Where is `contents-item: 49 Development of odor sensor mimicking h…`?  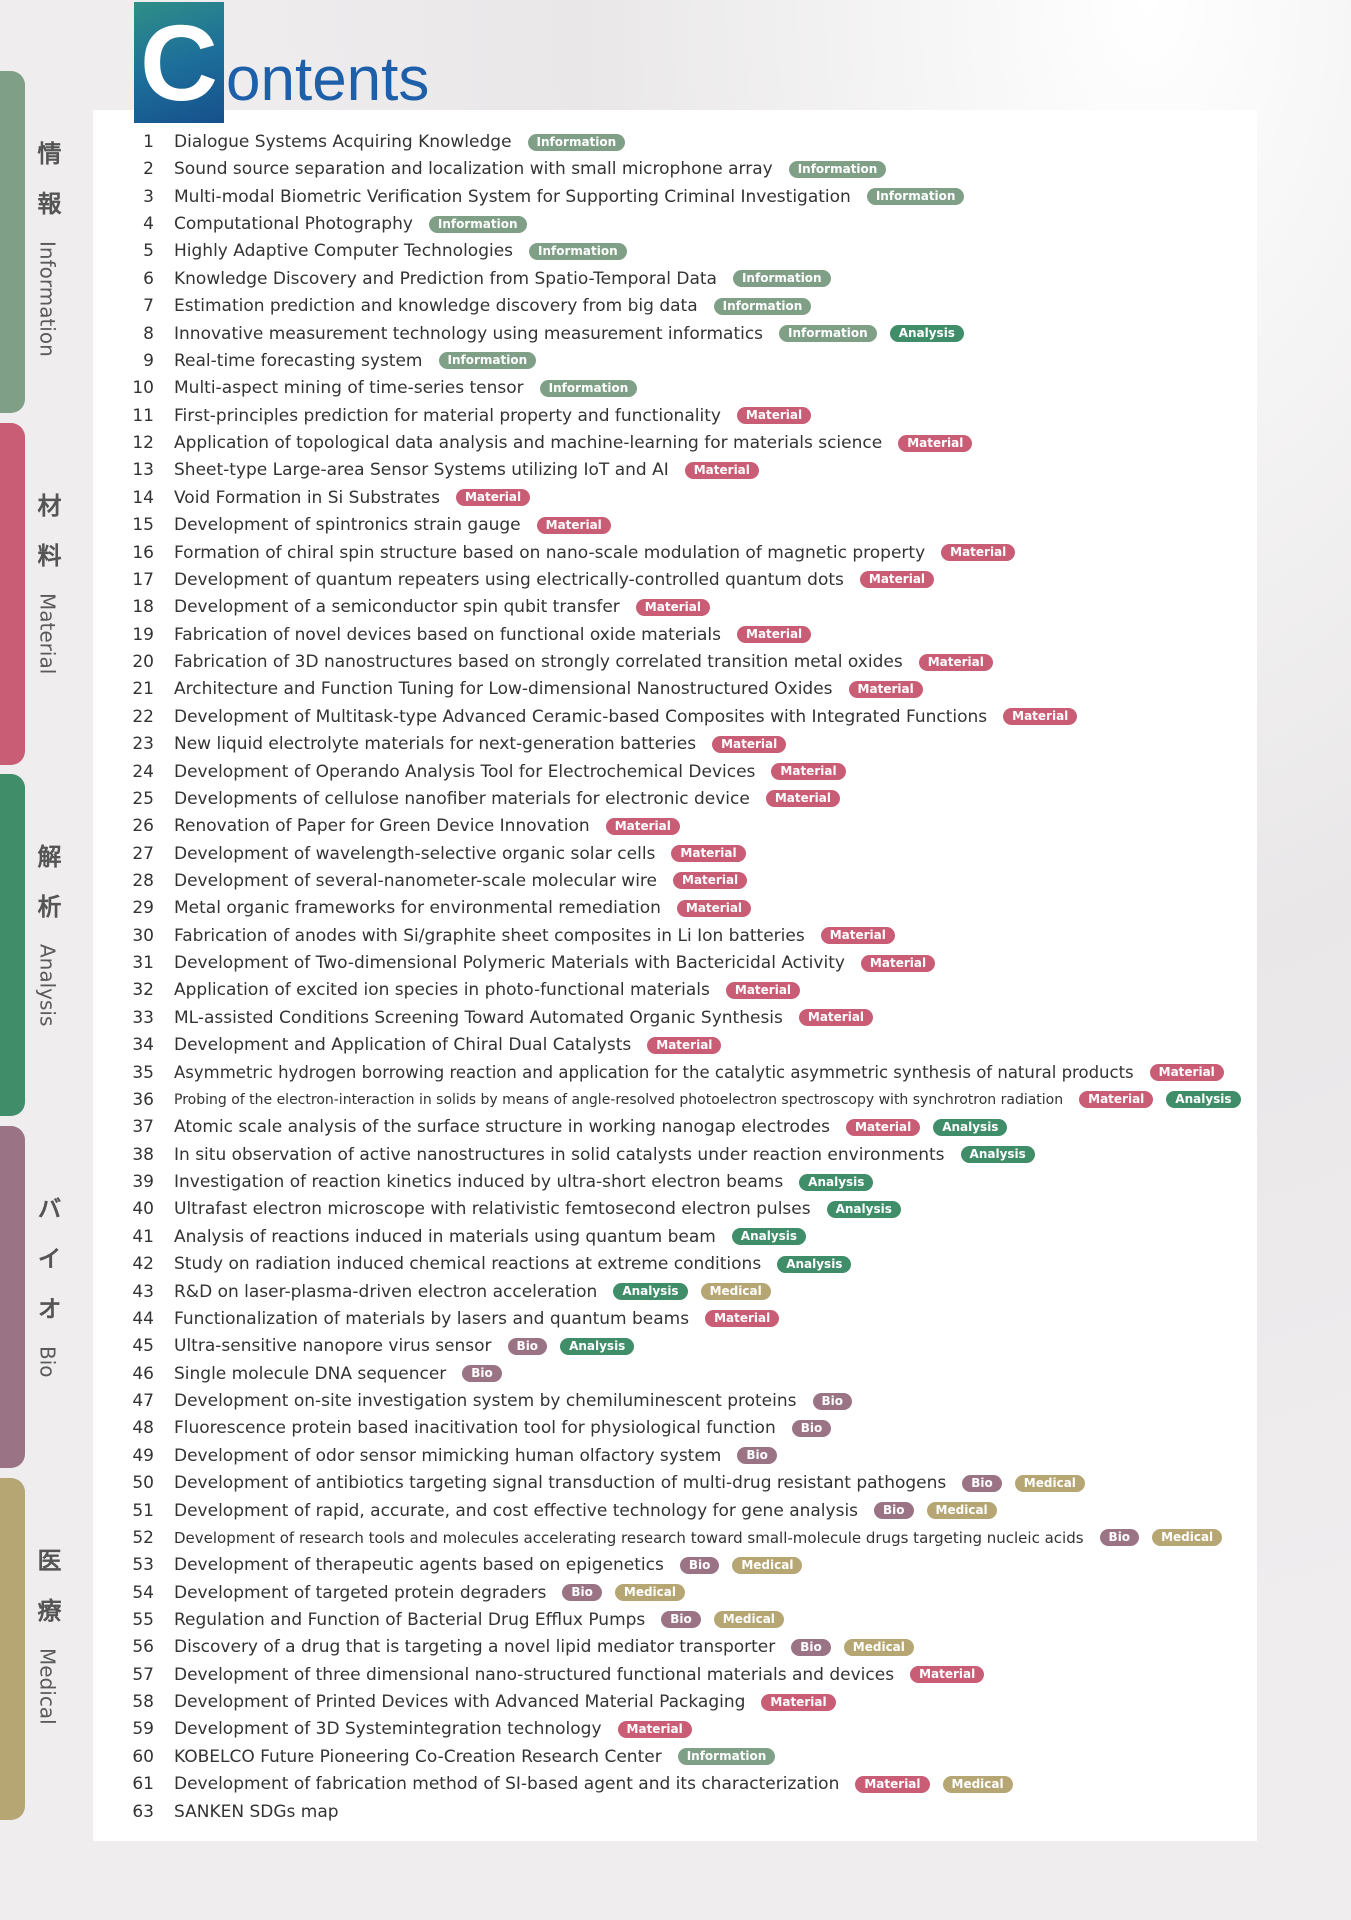 contents-item: 49 Development of odor sensor mimicking h… is located at coordinates (685, 1455).